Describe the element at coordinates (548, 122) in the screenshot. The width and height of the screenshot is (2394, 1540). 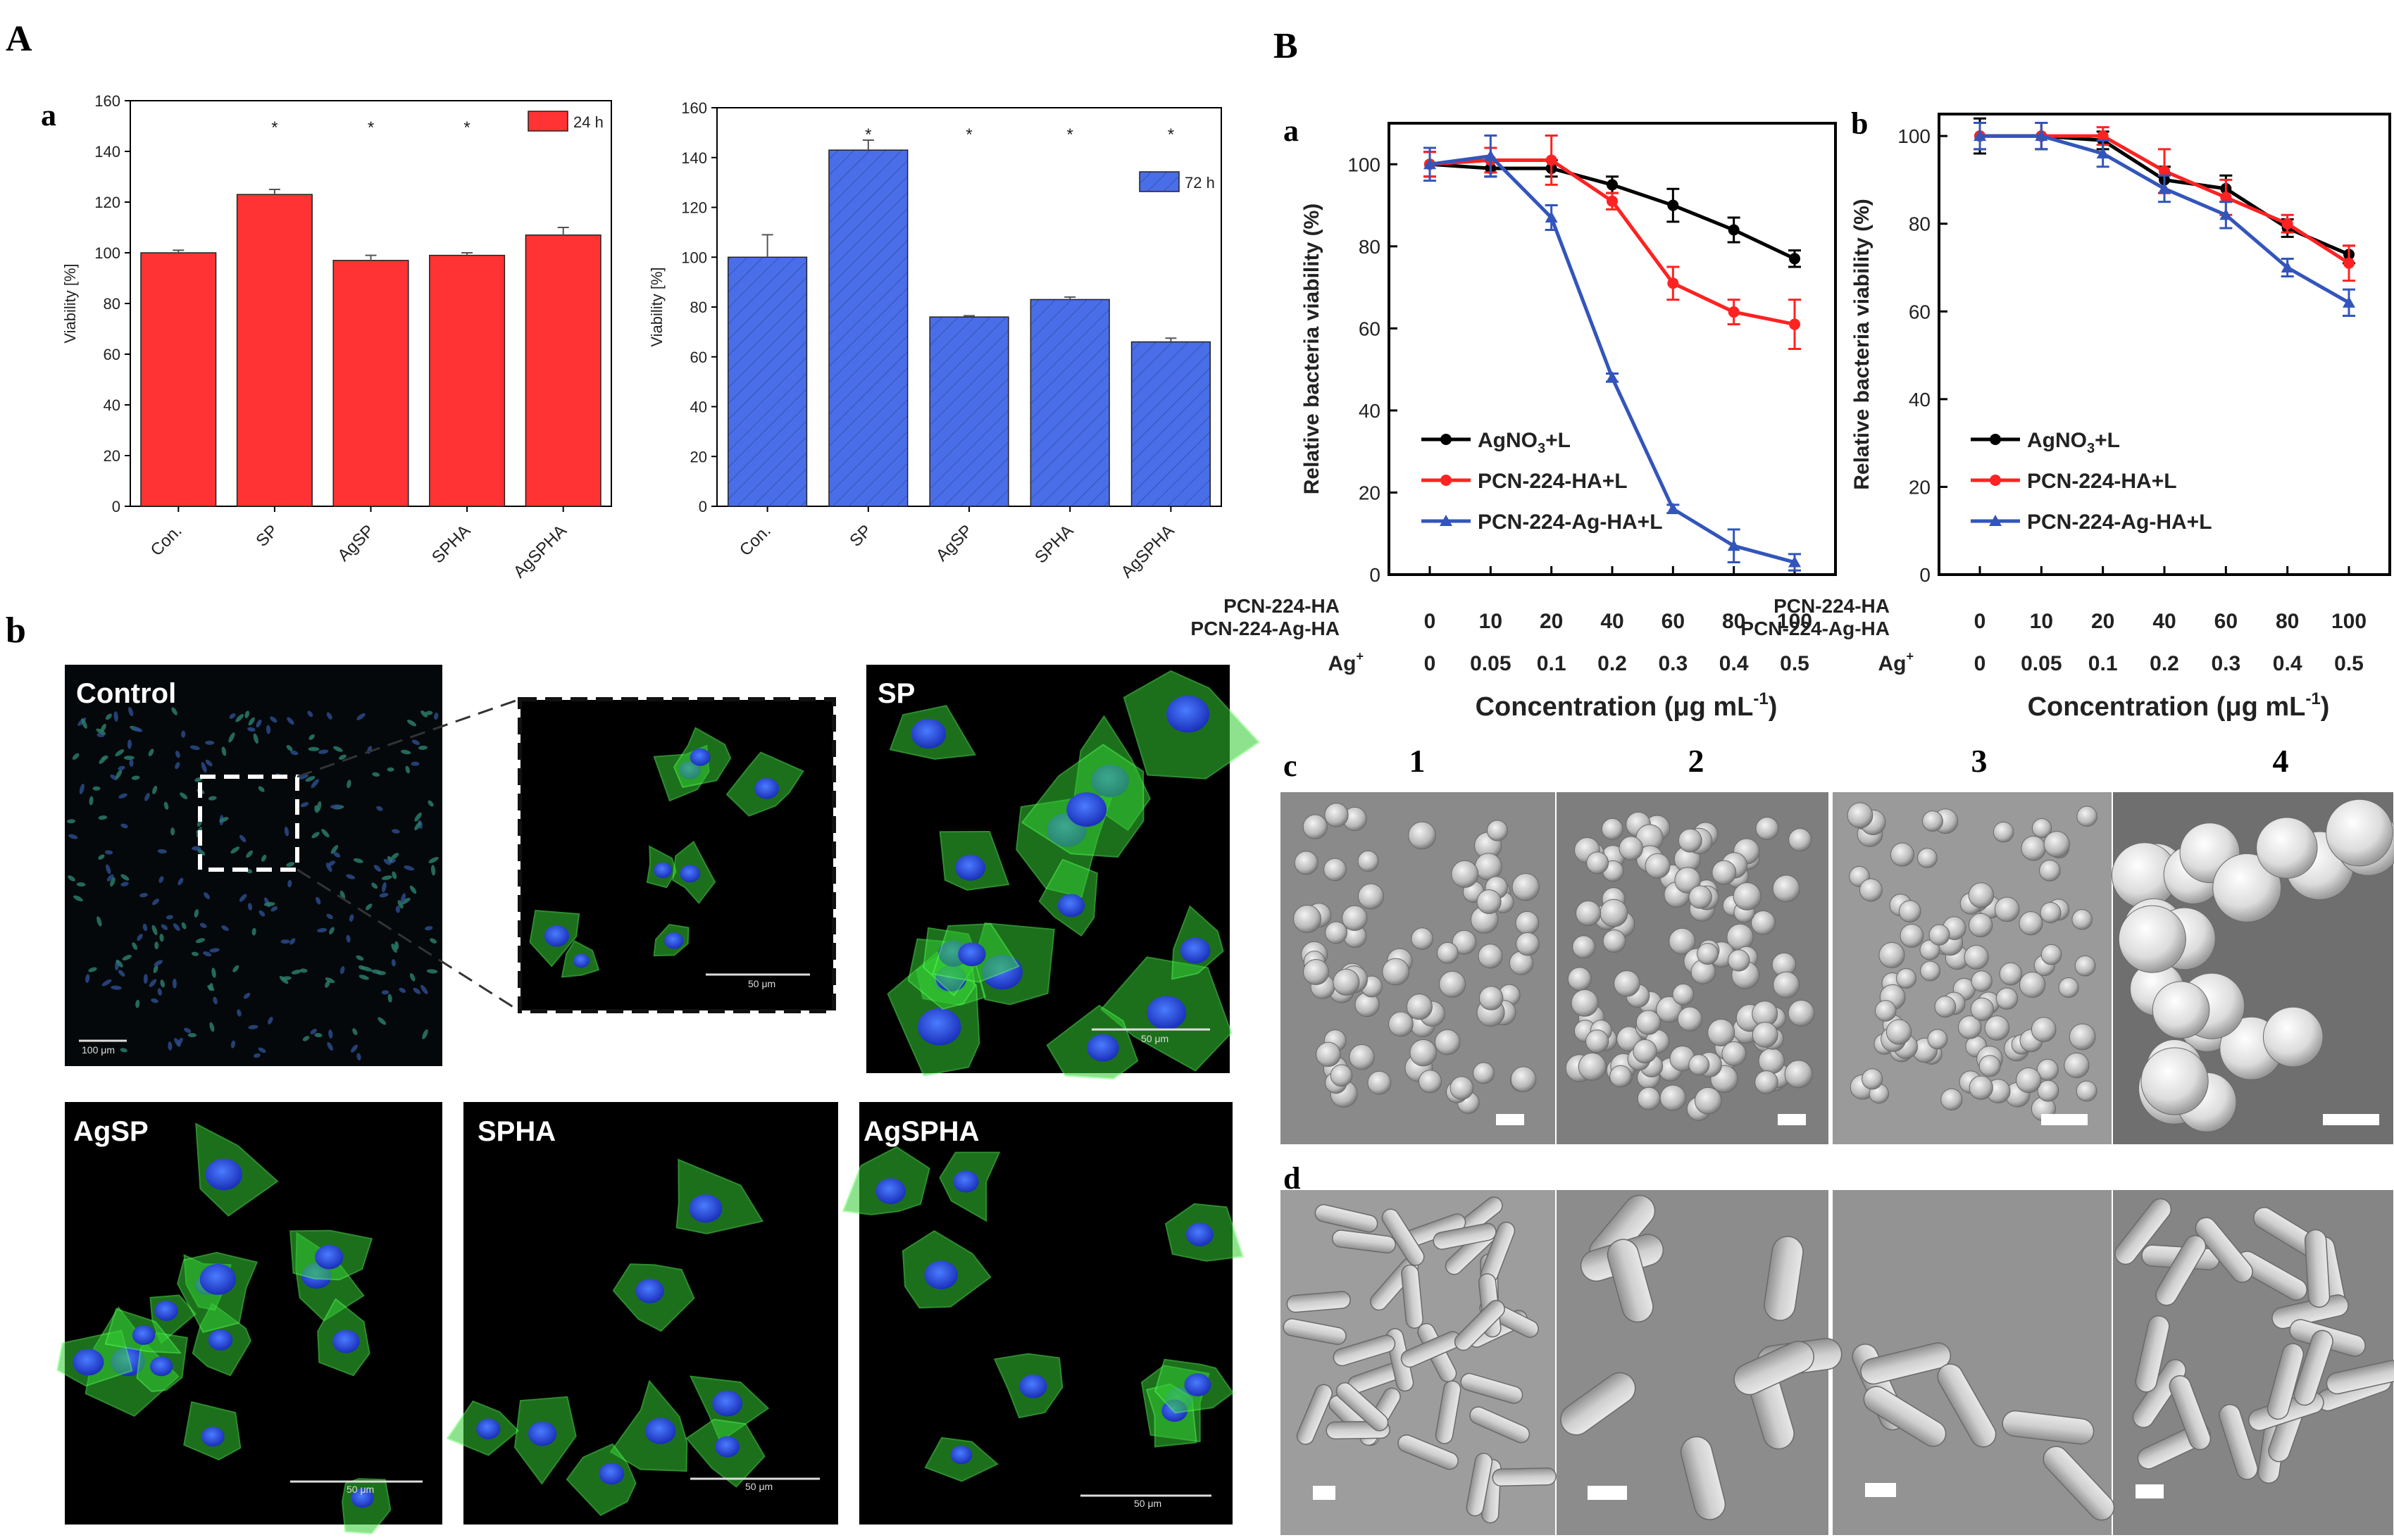
I see `legend-swatch` at that location.